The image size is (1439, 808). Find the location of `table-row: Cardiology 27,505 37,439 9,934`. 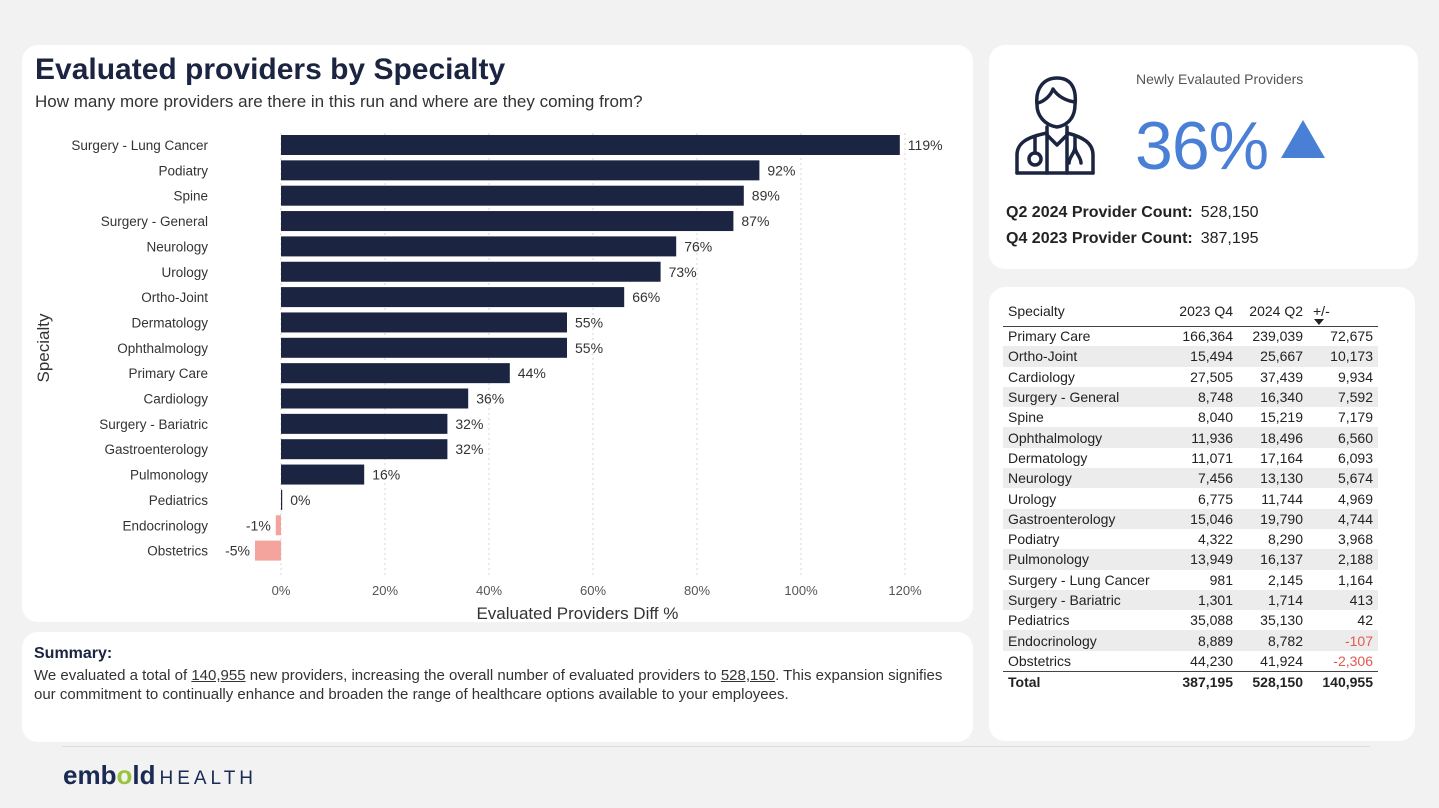

table-row: Cardiology 27,505 37,439 9,934 is located at coordinates (1190, 377).